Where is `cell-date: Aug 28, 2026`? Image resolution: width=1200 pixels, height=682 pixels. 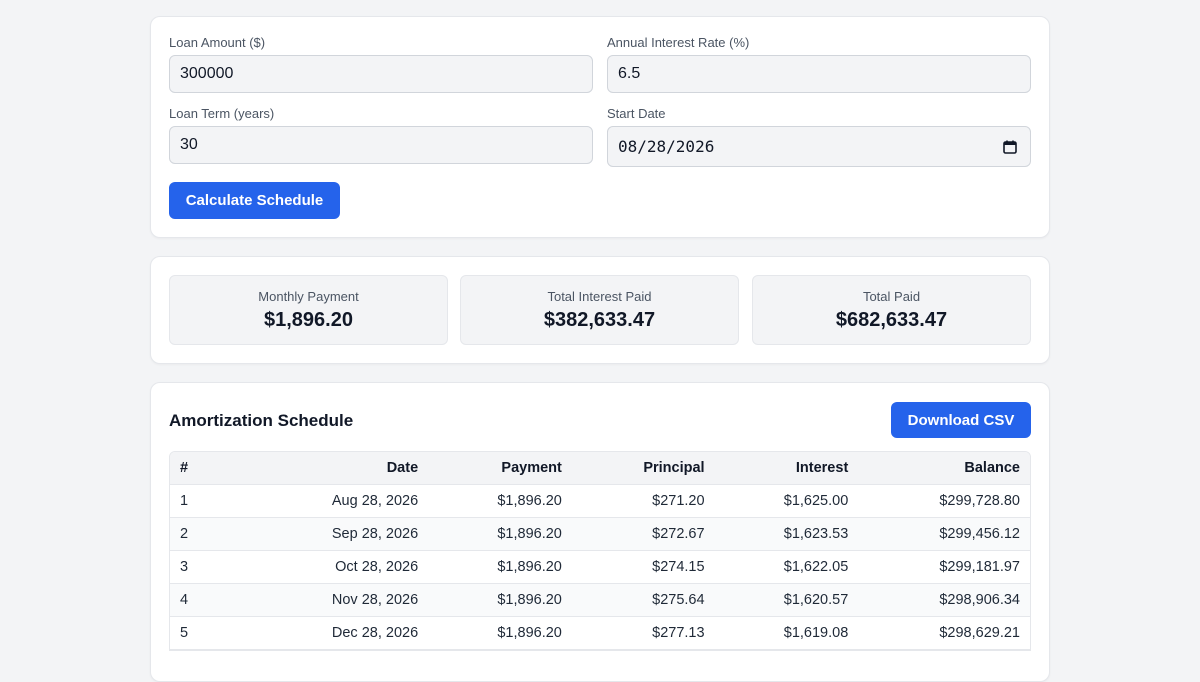
cell-date: Aug 28, 2026 is located at coordinates (335, 501).